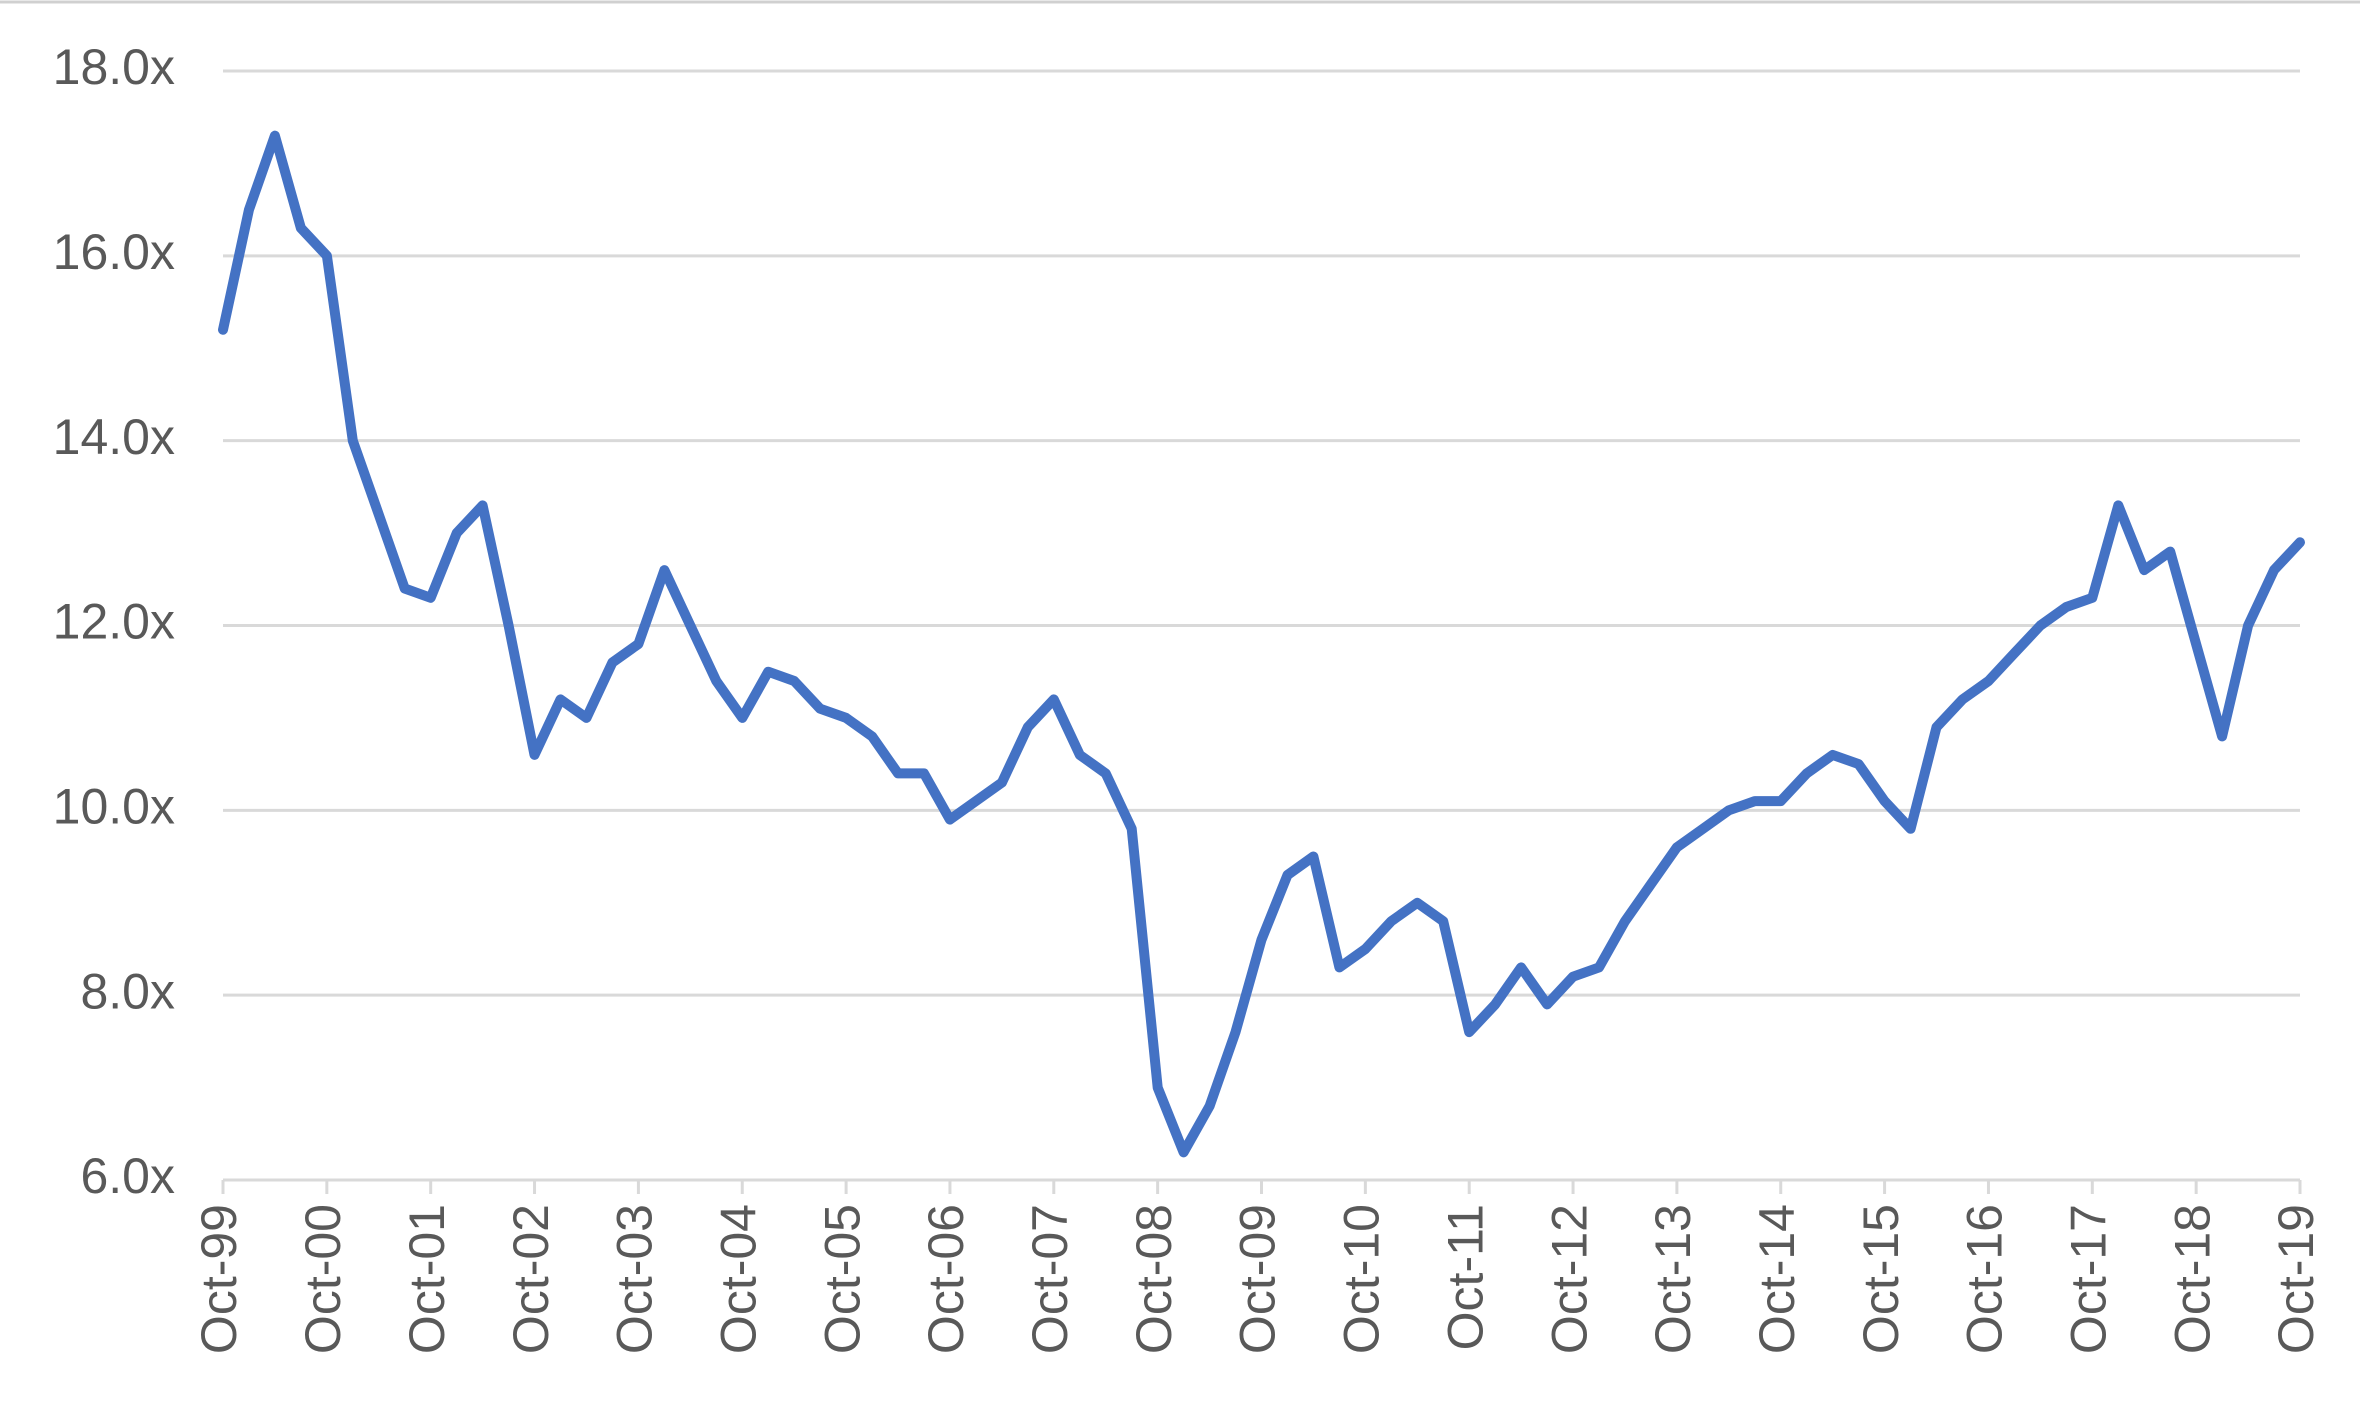  I want to click on x-tick-label: Oct-19, so click(2296, 1279).